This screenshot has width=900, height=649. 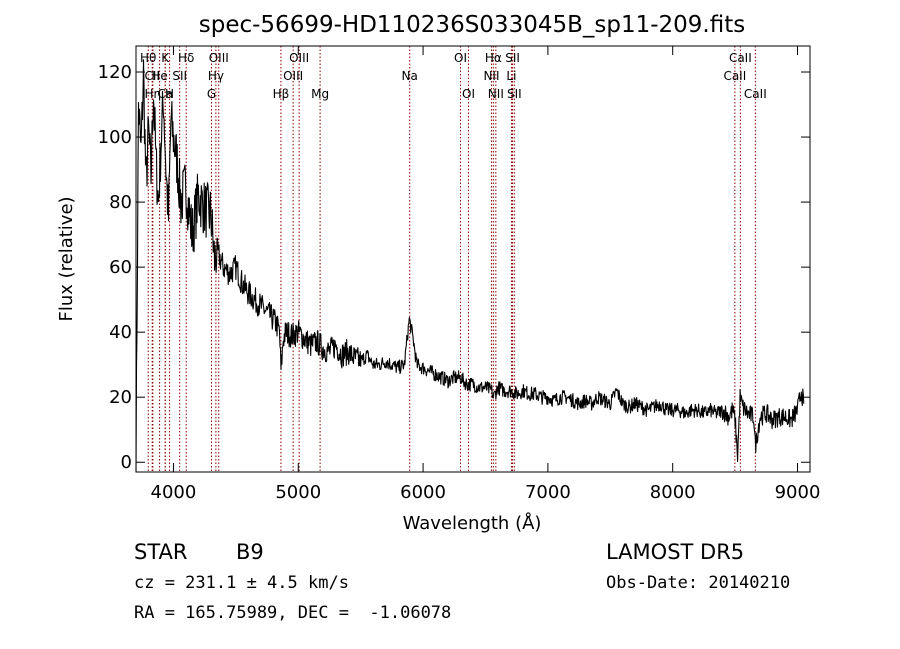 I want to click on spectral-line-label: Mg, so click(x=320, y=94).